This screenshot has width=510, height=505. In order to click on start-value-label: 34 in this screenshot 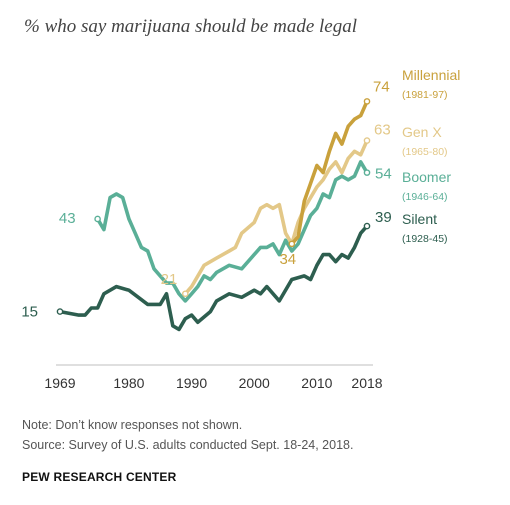, I will do `click(287, 259)`.